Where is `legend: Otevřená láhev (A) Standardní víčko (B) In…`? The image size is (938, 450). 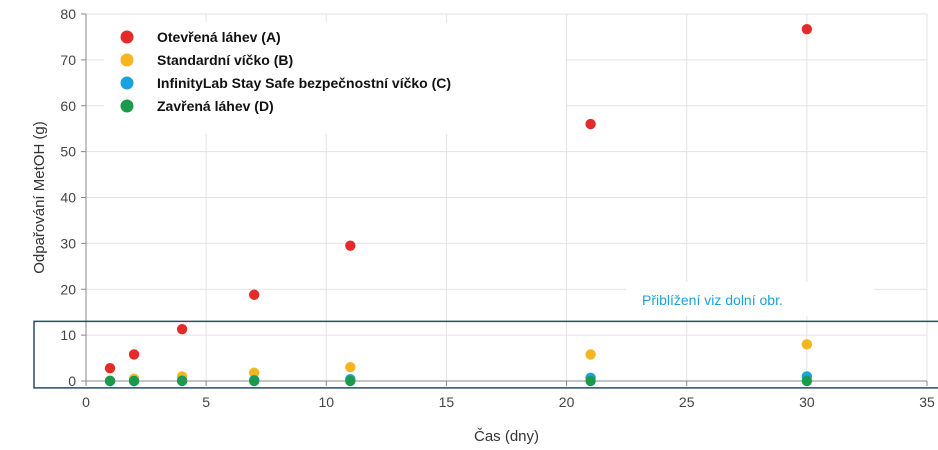 legend: Otevřená láhev (A) Standardní víčko (B) In… is located at coordinates (335, 78).